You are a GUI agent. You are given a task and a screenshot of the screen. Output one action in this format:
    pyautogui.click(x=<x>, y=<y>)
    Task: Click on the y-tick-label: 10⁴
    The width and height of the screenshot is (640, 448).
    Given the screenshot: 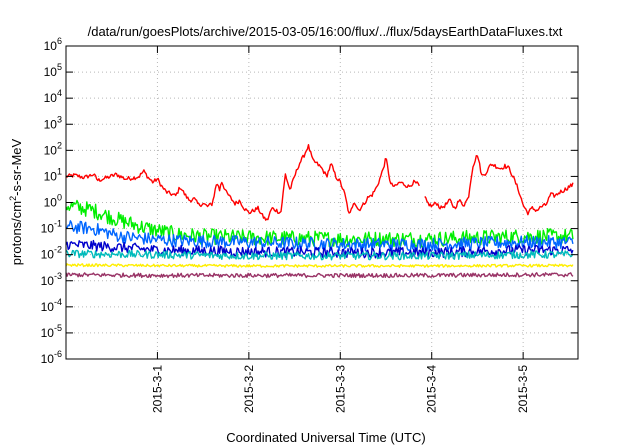 What is the action you would take?
    pyautogui.click(x=53, y=96)
    